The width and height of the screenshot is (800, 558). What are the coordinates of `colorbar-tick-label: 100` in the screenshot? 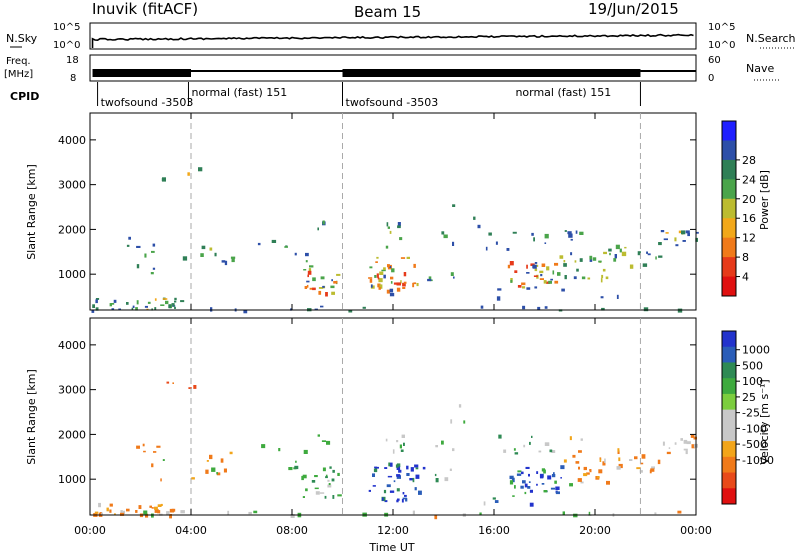 It's located at (752, 381).